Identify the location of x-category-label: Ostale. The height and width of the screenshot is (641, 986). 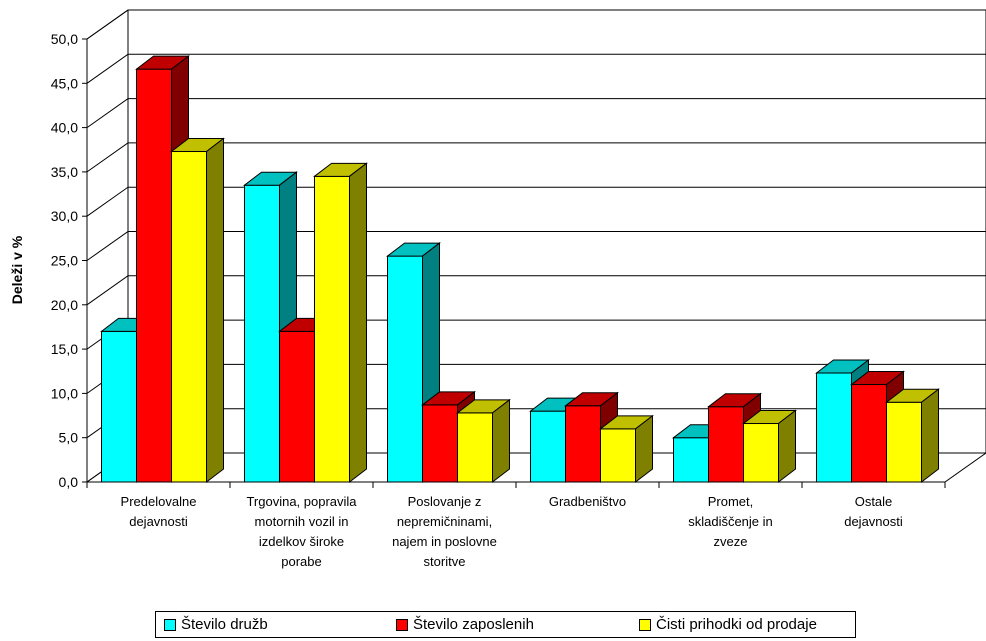
(874, 501).